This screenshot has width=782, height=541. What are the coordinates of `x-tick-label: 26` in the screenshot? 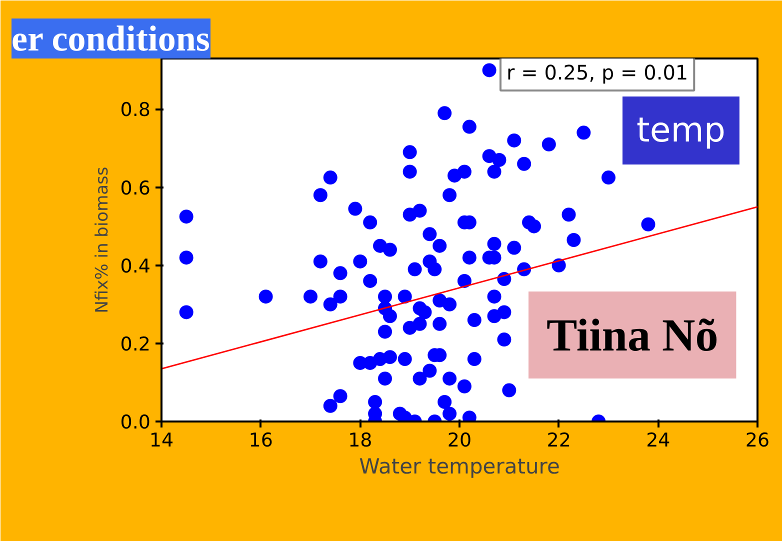 It's located at (757, 441).